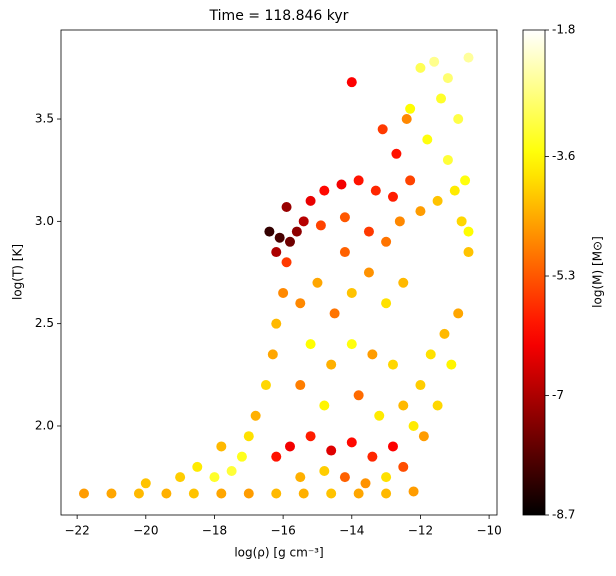  I want to click on x-tick-label: −18, so click(214, 531).